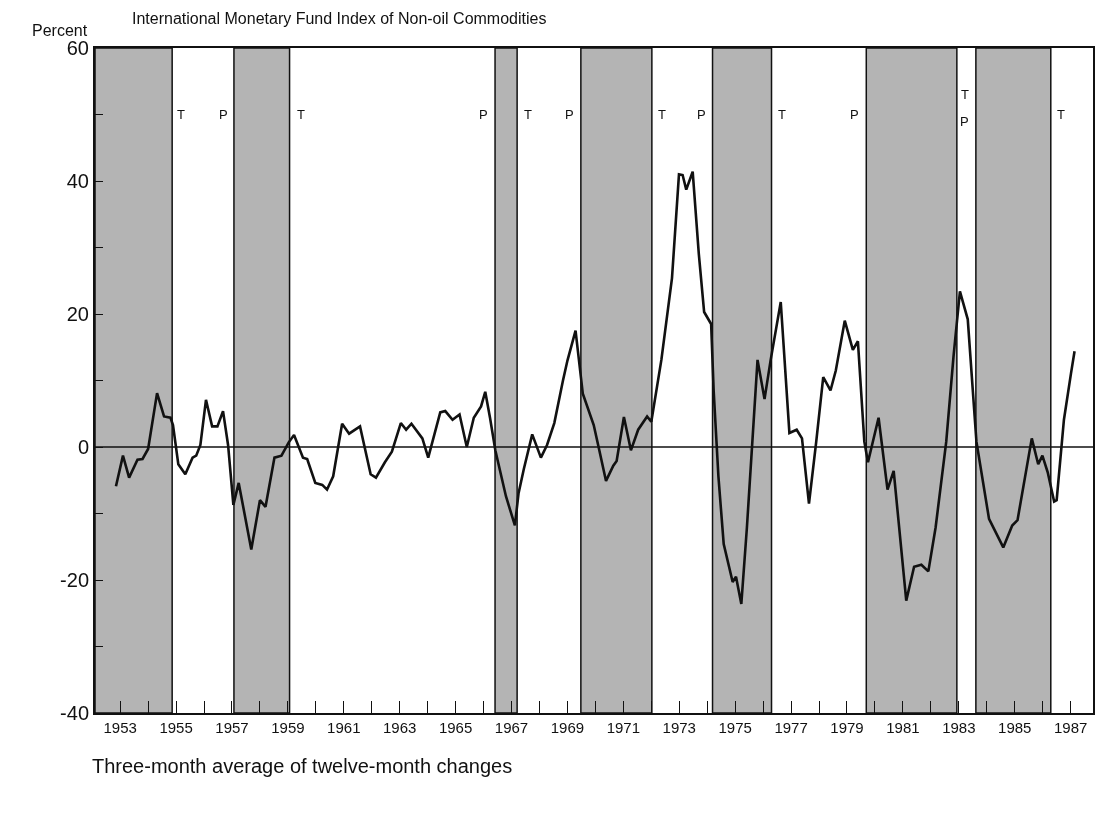 The image size is (1100, 823). What do you see at coordinates (176, 727) in the screenshot?
I see `x-tick-label: 1955` at bounding box center [176, 727].